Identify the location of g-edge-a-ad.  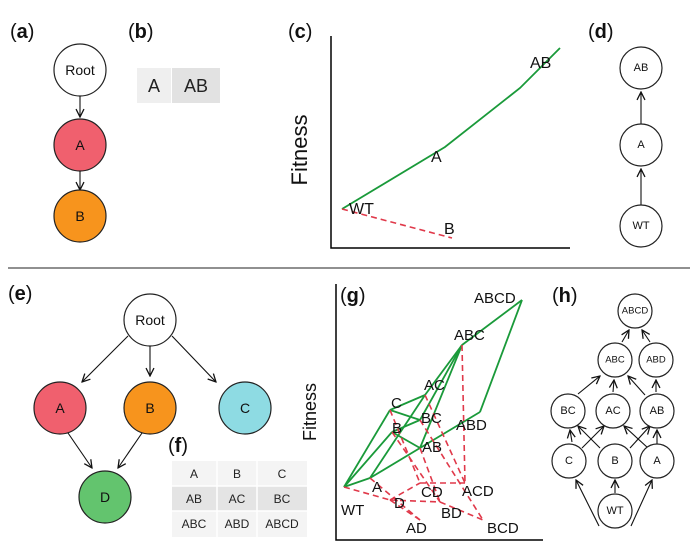
(395, 499).